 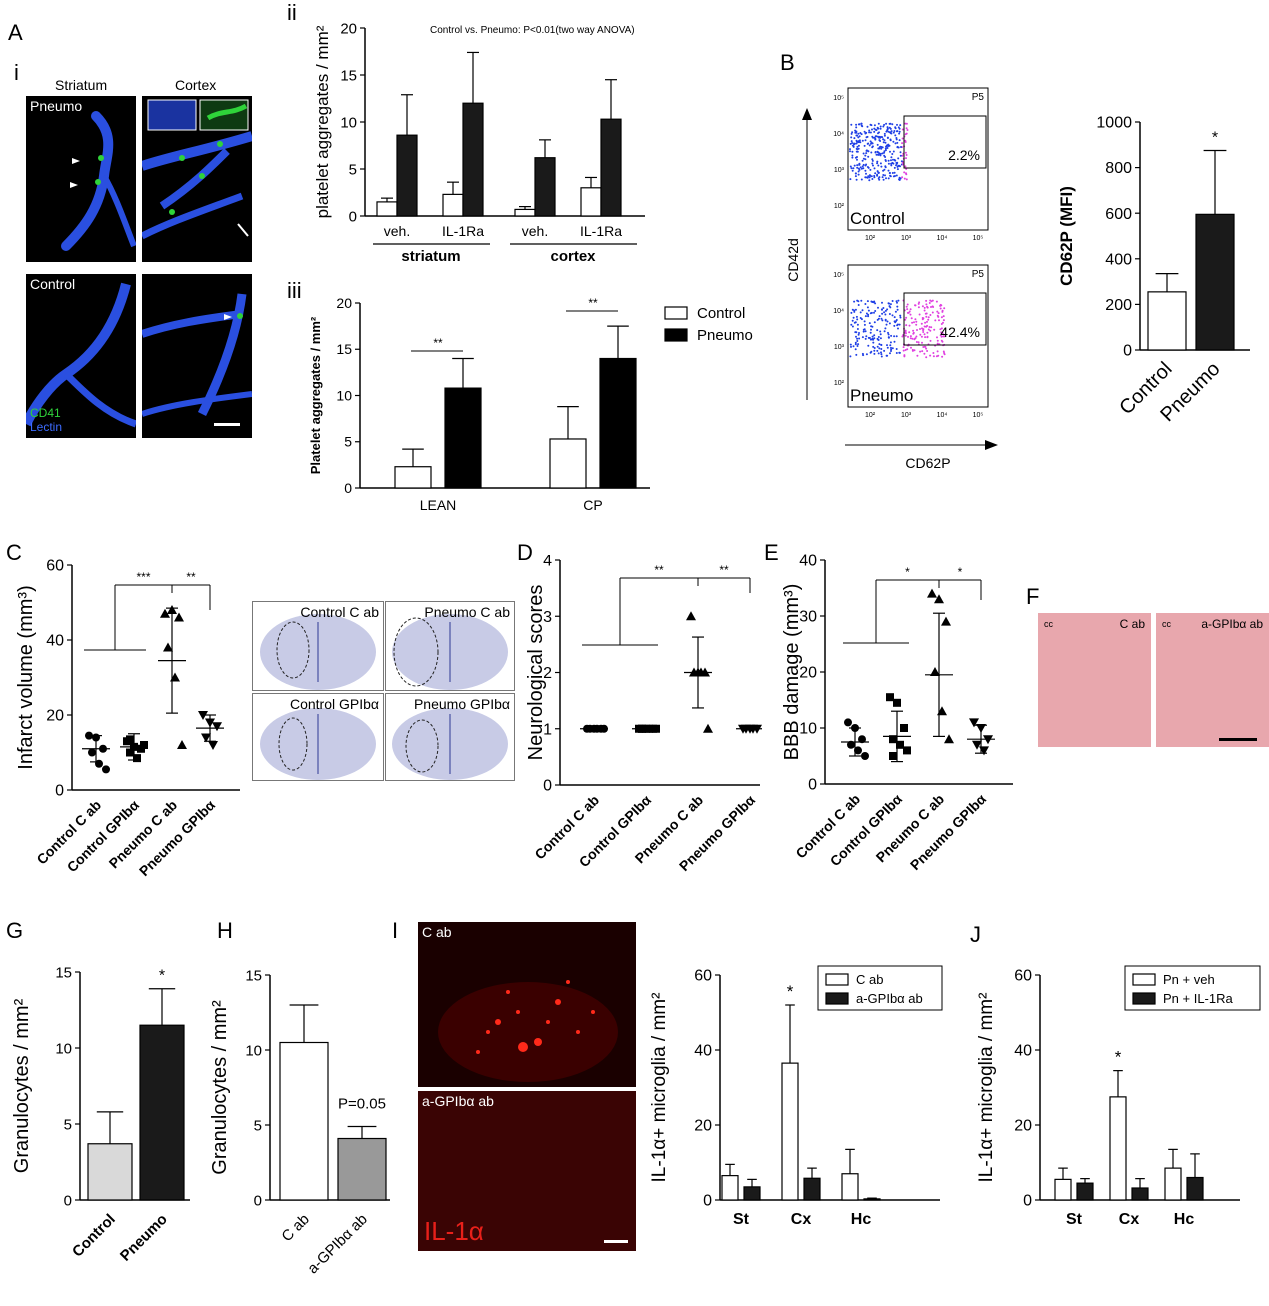 I want to click on x-tick-label: CP, so click(x=592, y=505).